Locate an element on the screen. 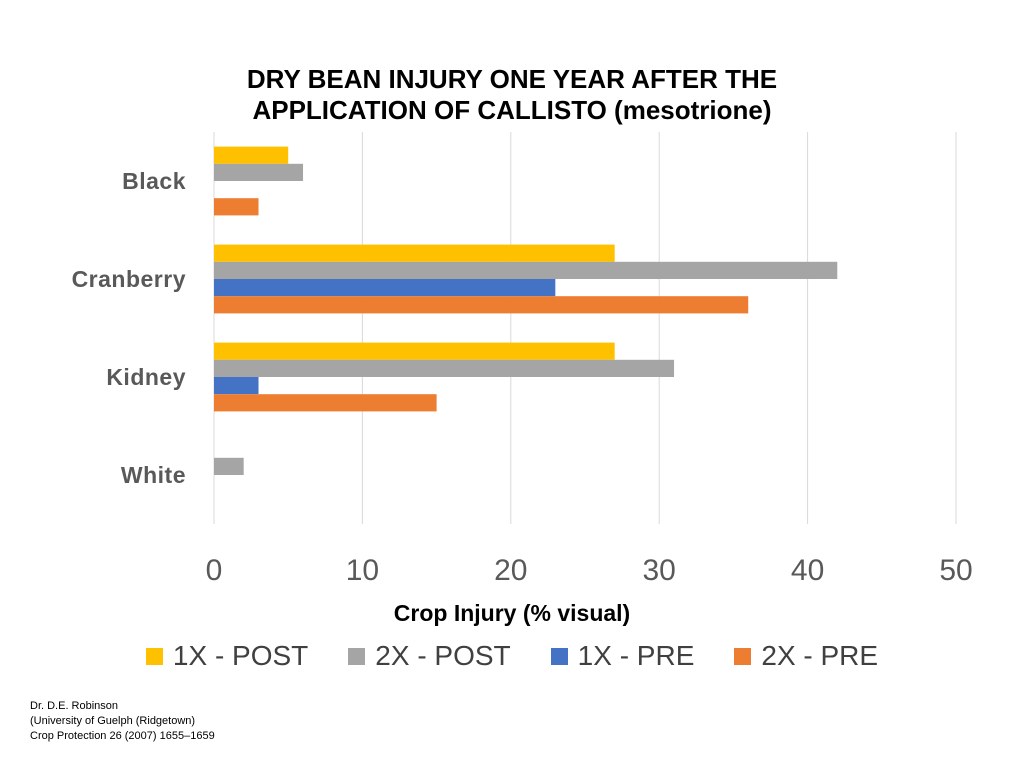 This screenshot has height=768, width=1024. bar-cranberry-2x-post is located at coordinates (526, 270).